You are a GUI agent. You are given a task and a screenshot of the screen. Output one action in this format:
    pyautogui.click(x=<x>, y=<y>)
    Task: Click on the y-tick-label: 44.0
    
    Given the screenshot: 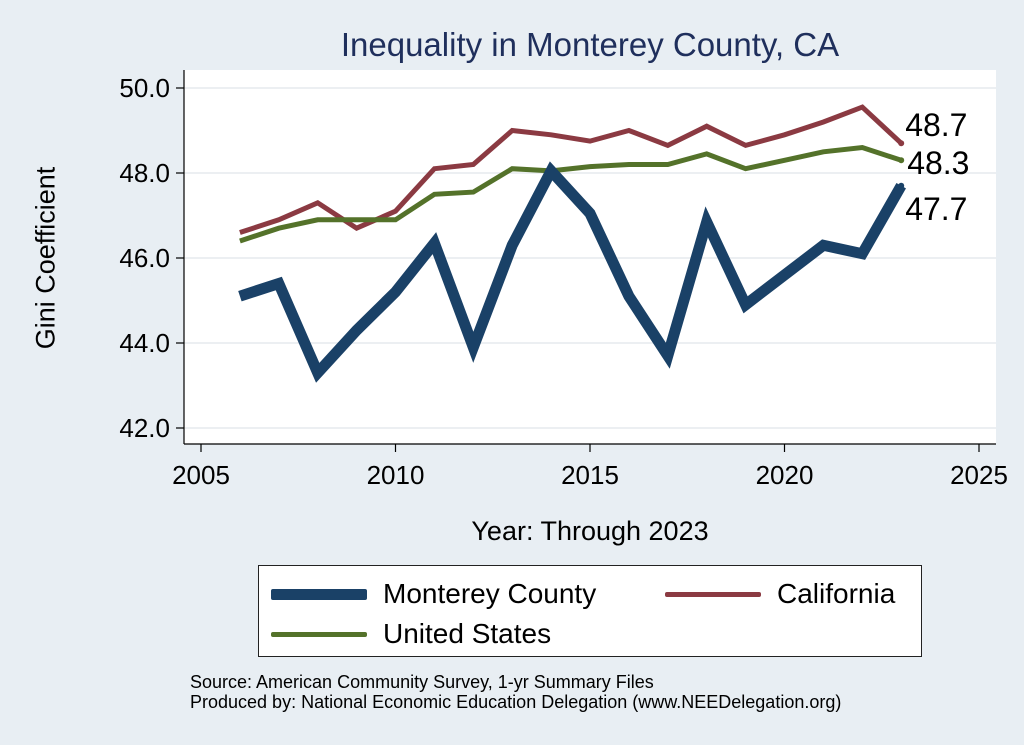 What is the action you would take?
    pyautogui.click(x=144, y=343)
    